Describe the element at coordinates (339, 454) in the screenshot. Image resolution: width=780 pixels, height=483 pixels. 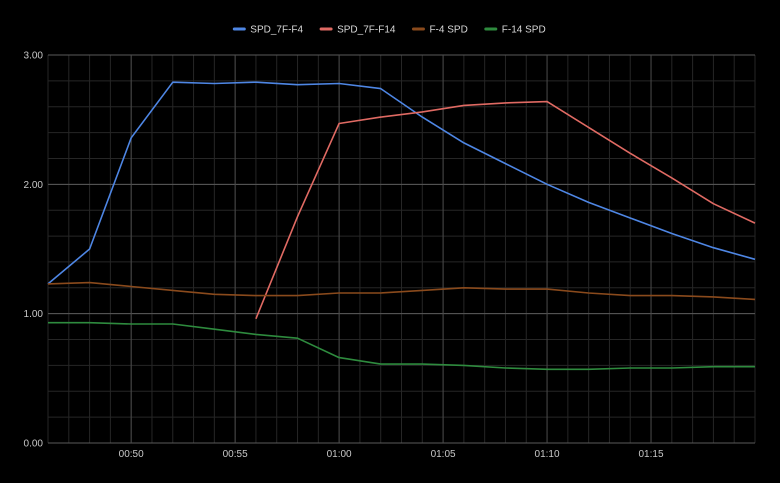
I see `x-tick-label: 01:00` at that location.